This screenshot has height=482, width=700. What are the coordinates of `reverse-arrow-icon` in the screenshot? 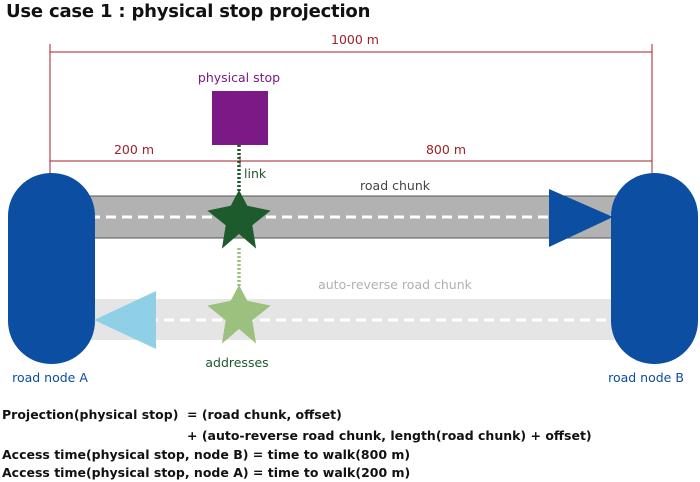 It's located at (125, 320).